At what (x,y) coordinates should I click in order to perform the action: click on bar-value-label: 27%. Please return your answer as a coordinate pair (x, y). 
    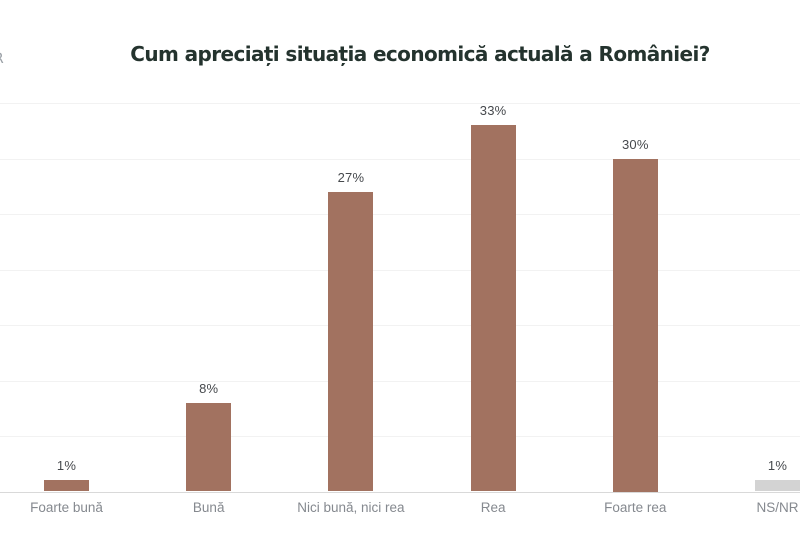
    Looking at the image, I should click on (351, 177).